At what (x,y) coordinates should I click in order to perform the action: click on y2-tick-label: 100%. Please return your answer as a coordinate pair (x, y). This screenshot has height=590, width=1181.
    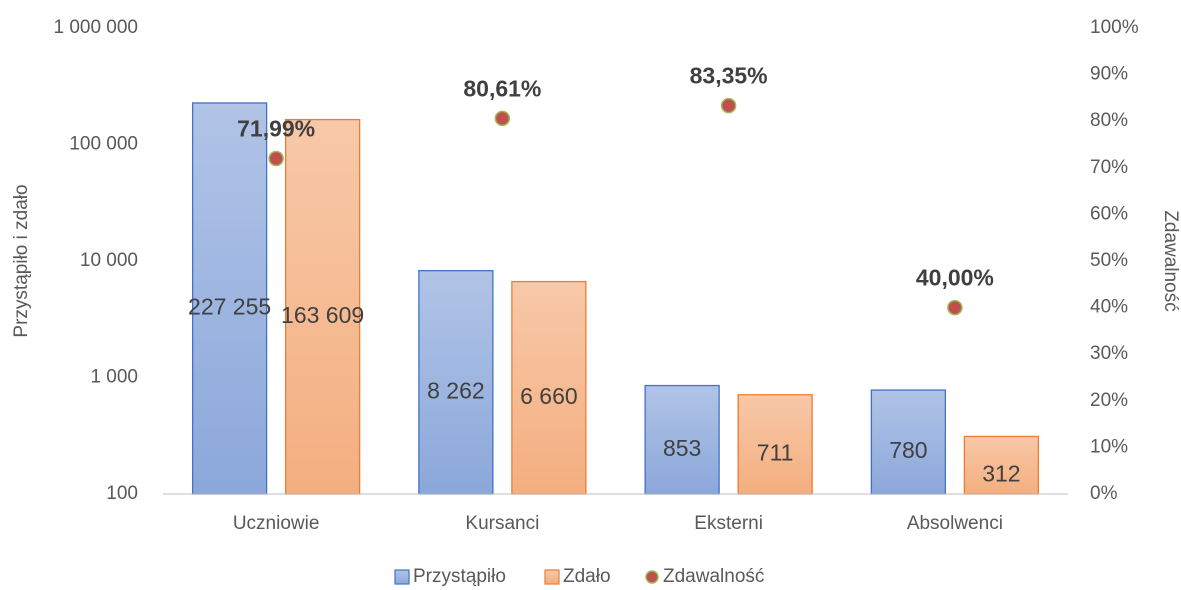
    Looking at the image, I should click on (1114, 27).